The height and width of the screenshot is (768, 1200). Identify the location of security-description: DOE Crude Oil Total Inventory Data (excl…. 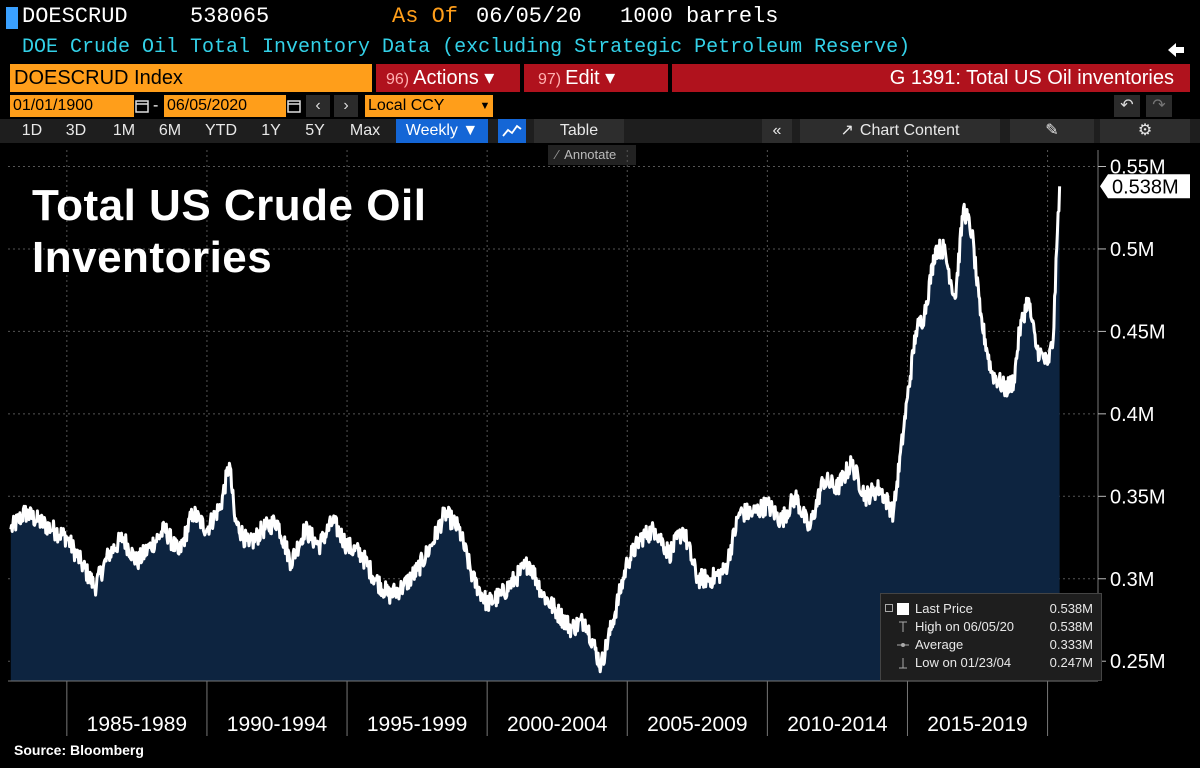
(466, 47).